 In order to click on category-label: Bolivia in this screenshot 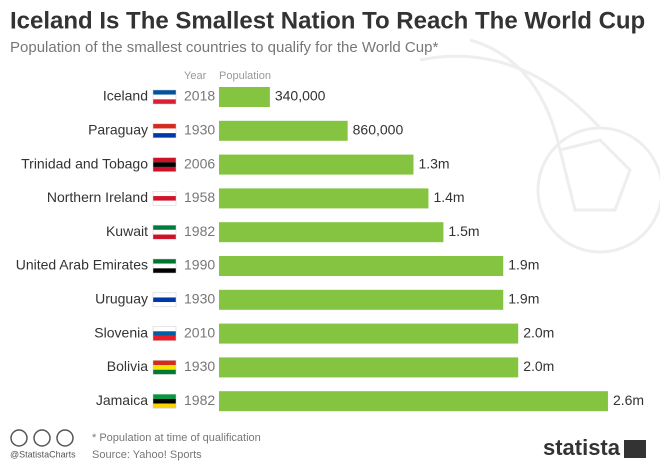, I will do `click(127, 366)`.